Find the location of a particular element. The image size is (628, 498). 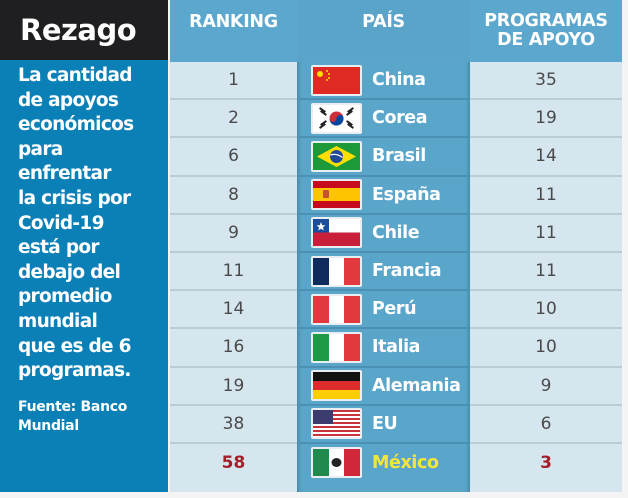

table-cell-country: España is located at coordinates (383, 196).